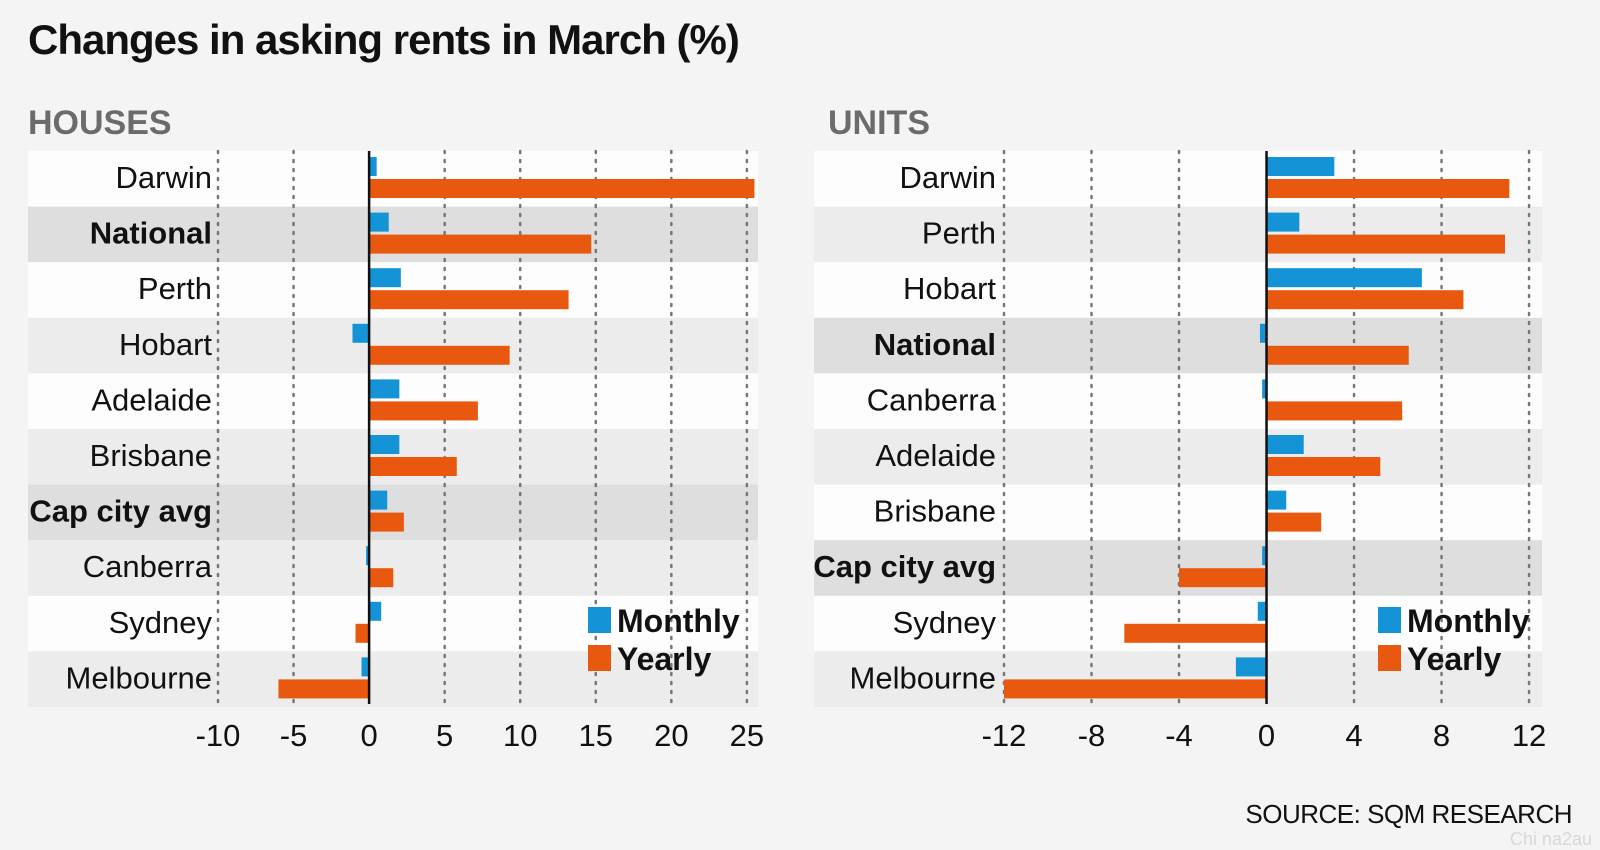 The height and width of the screenshot is (850, 1600). I want to click on units-legend-swatch-monthly, so click(1389, 620).